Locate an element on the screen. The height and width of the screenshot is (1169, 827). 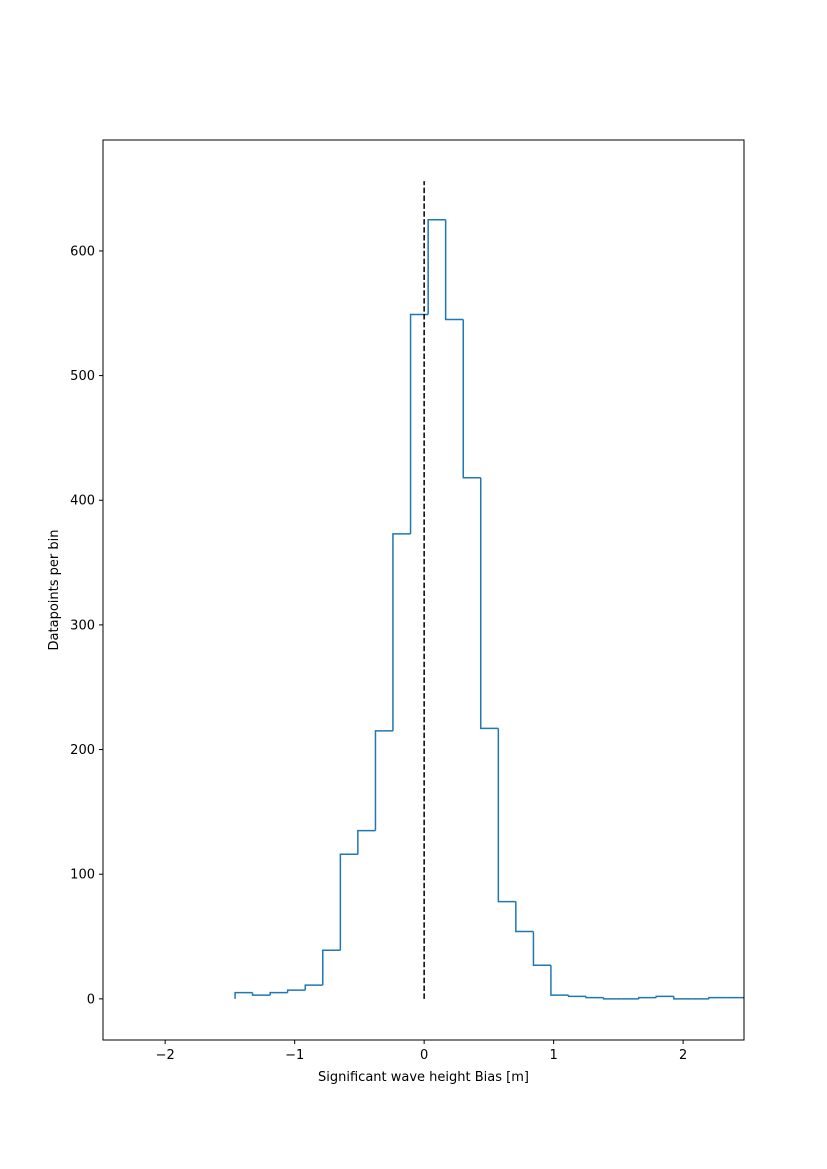
x-tick-label: −2 is located at coordinates (165, 1055).